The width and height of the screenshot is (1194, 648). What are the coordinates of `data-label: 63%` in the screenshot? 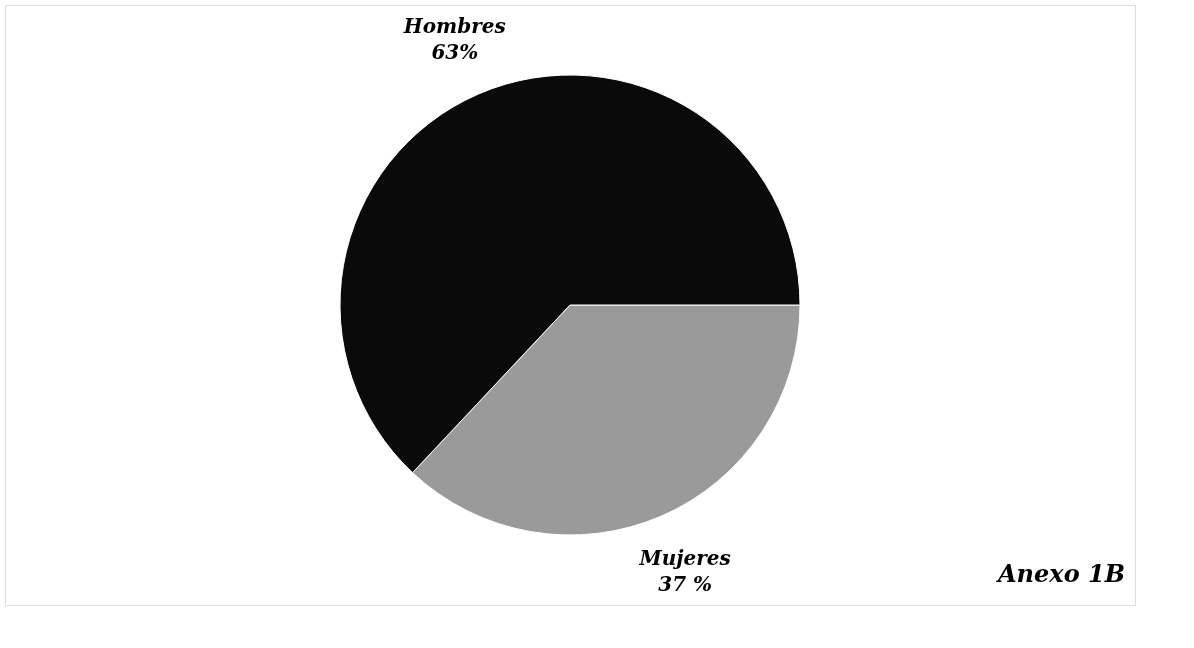 It's located at (455, 51).